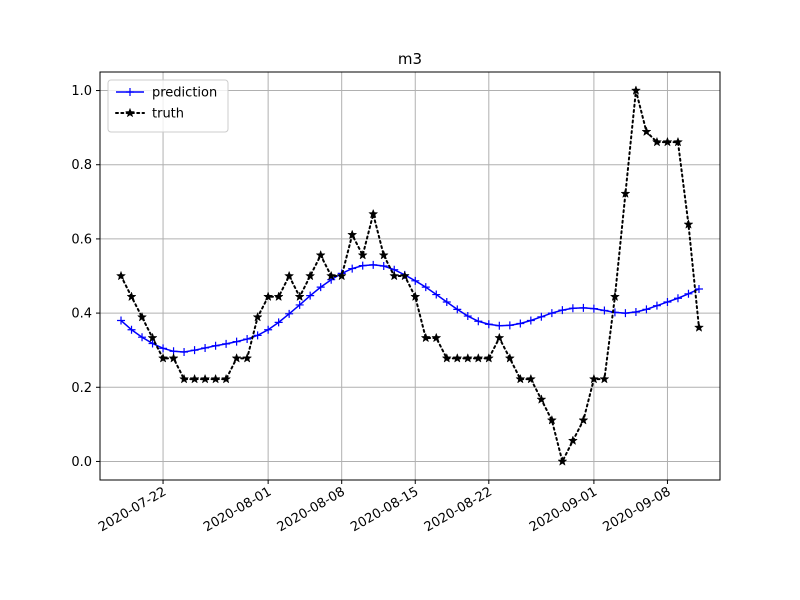 Image resolution: width=800 pixels, height=600 pixels. What do you see at coordinates (149, 114) in the screenshot?
I see `legend-item-truth: truth` at bounding box center [149, 114].